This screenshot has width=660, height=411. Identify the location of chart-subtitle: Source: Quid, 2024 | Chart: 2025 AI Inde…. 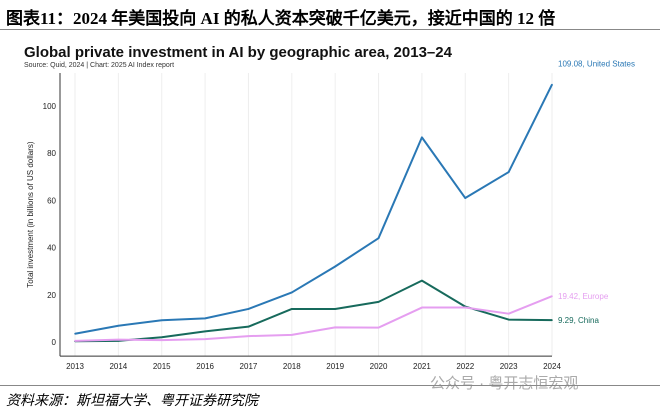
(99, 65).